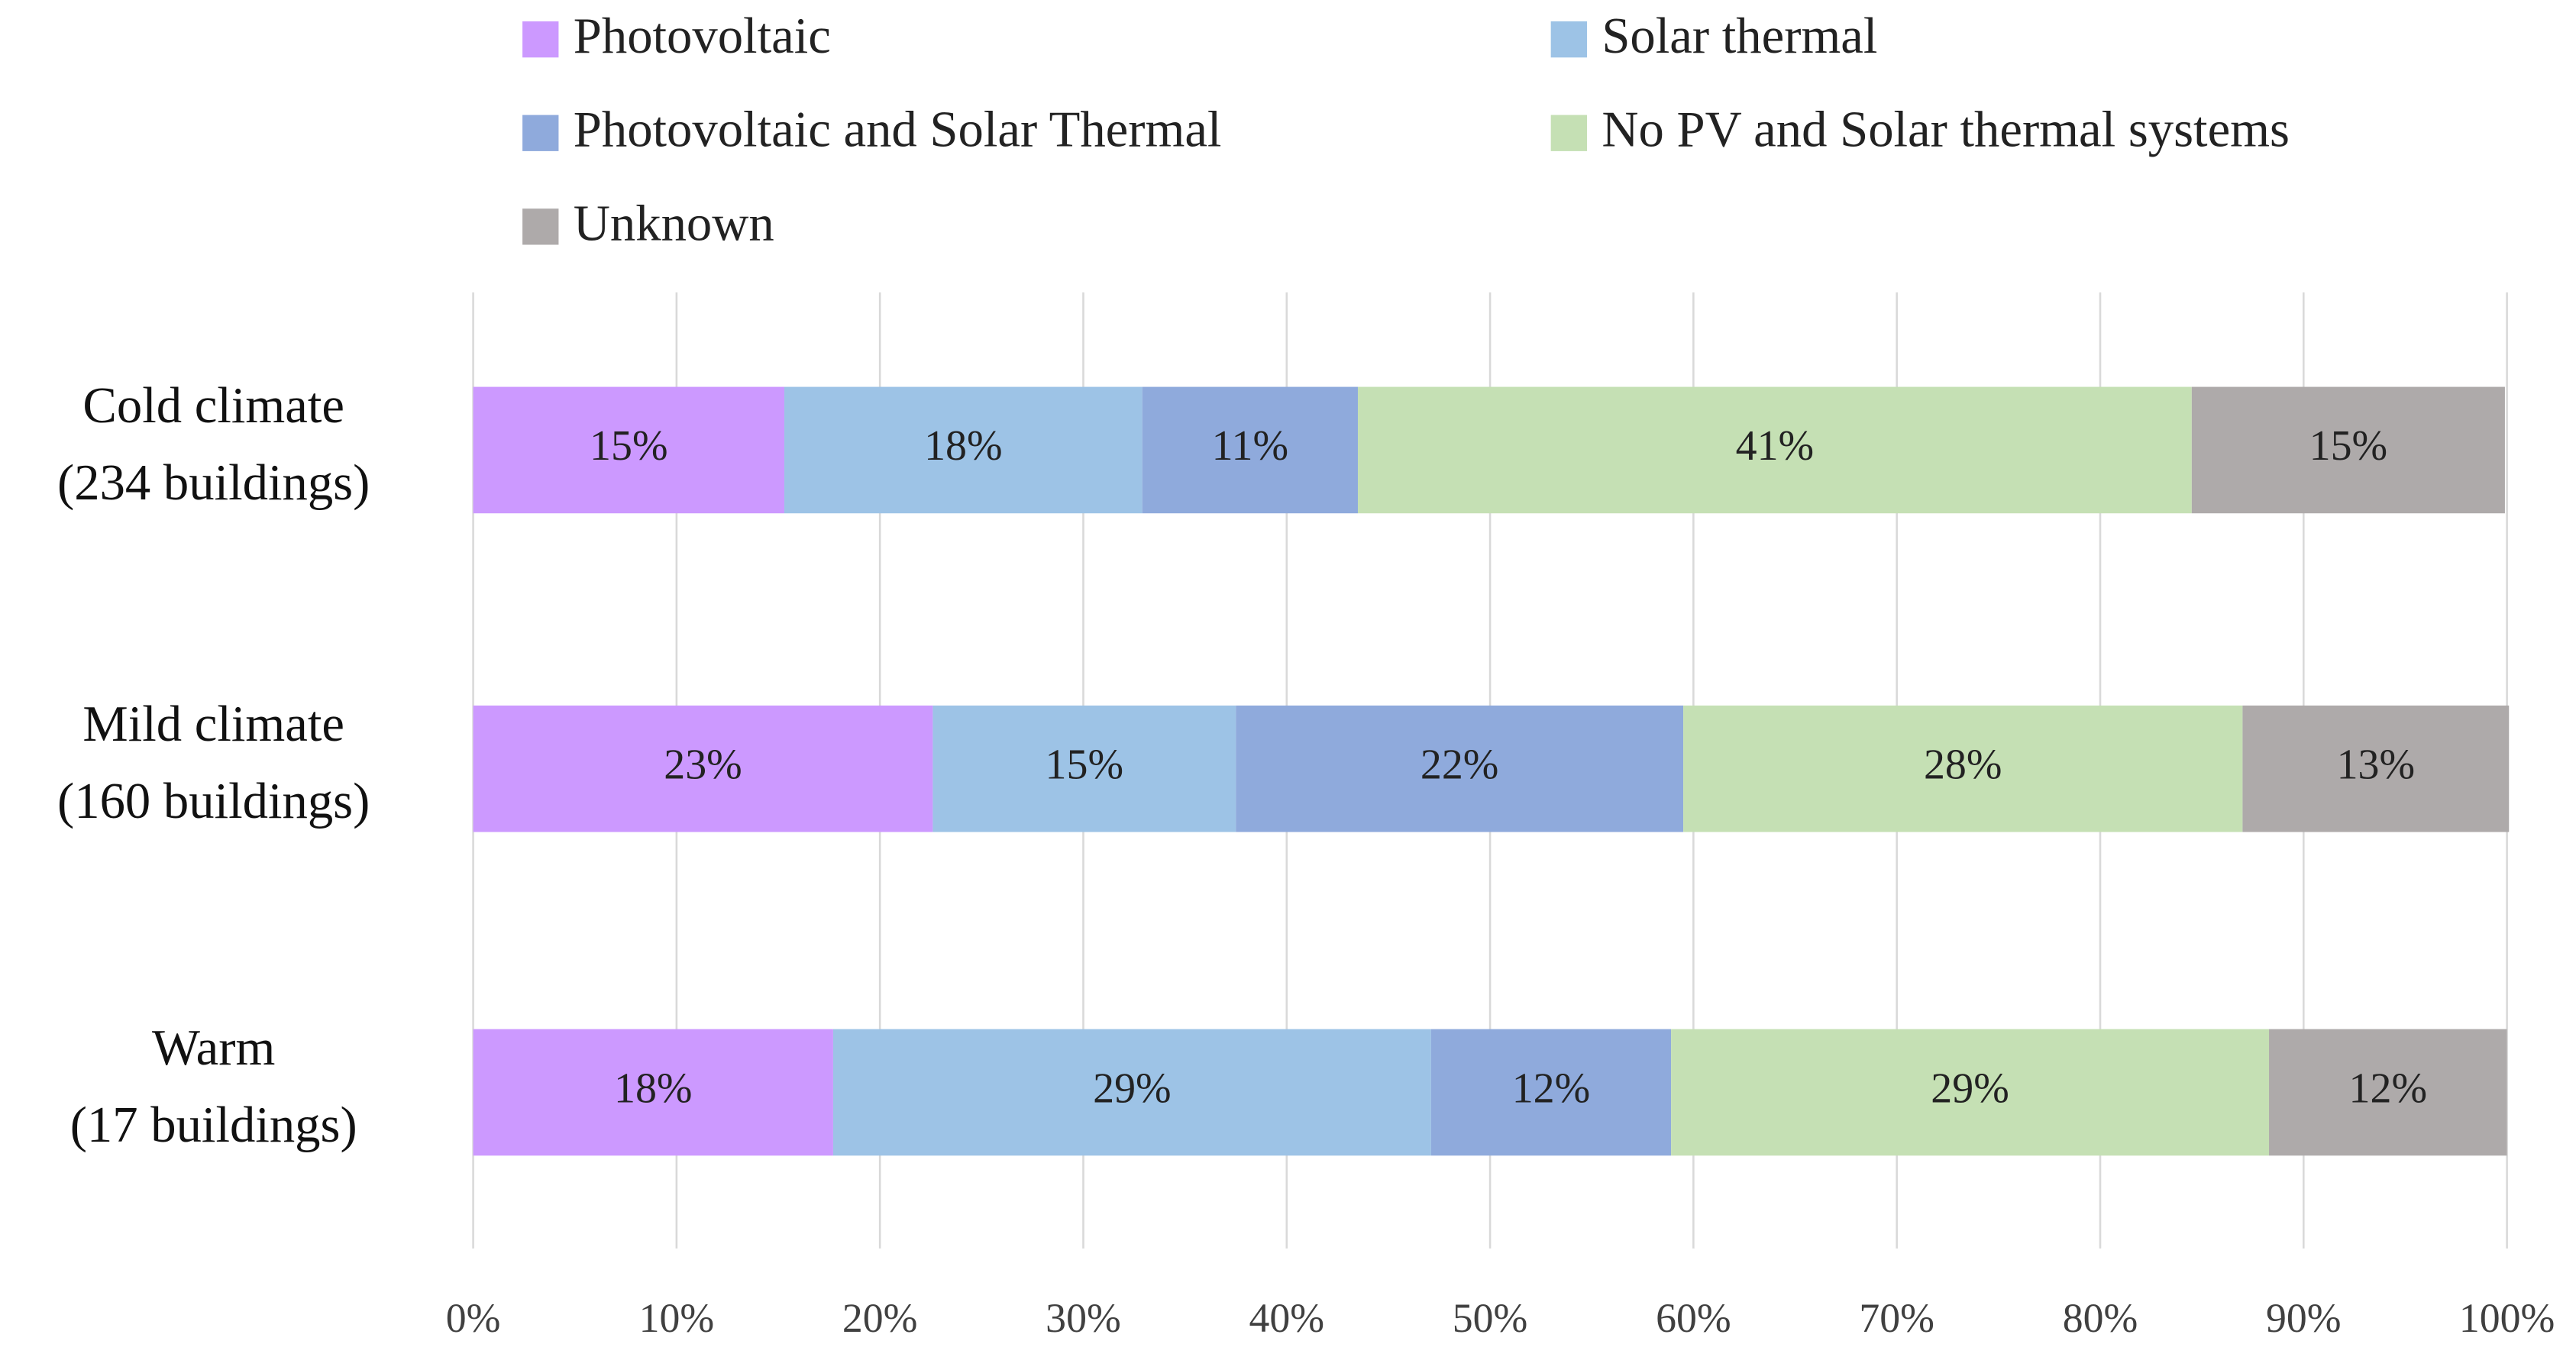 The image size is (2576, 1357). Describe the element at coordinates (213, 1125) in the screenshot. I see `y-tick-label-line: (17 buildings)` at that location.